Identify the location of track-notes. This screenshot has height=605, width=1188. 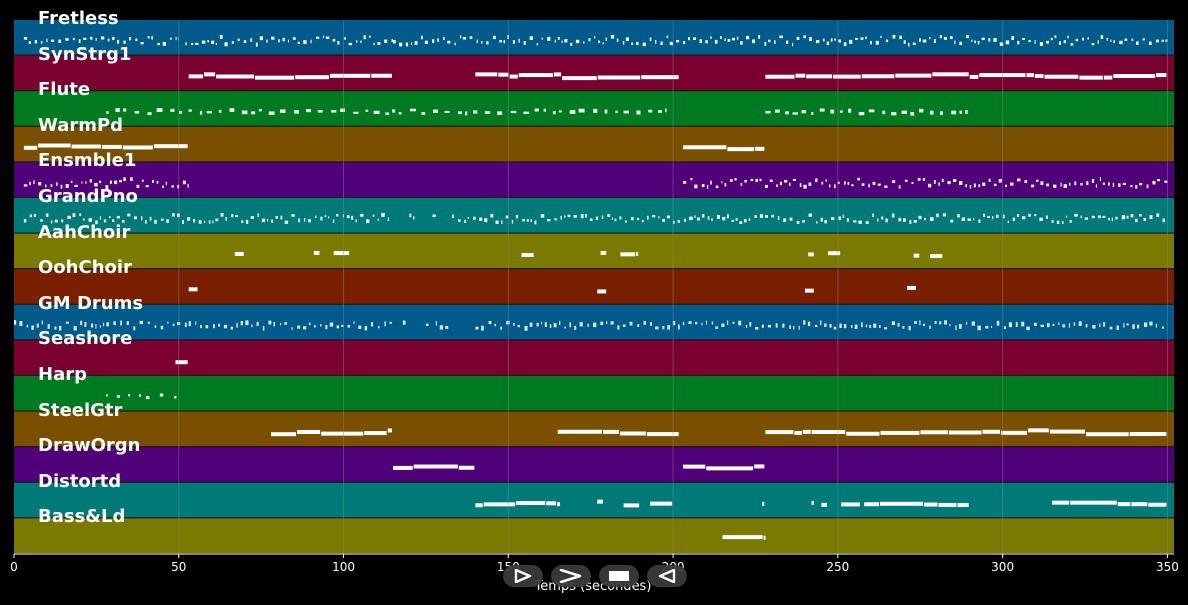
(394, 147).